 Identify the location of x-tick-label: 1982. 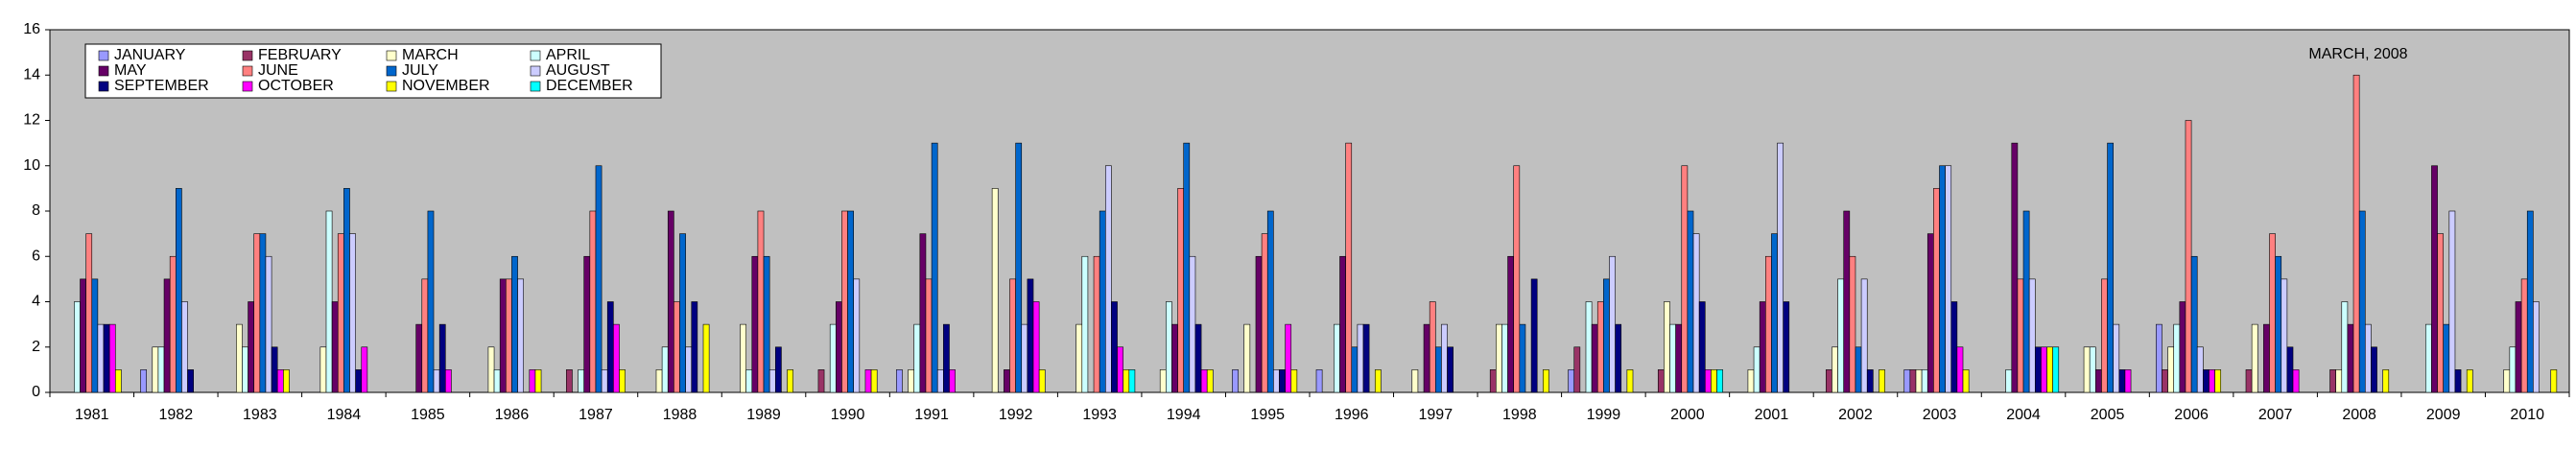
(176, 415).